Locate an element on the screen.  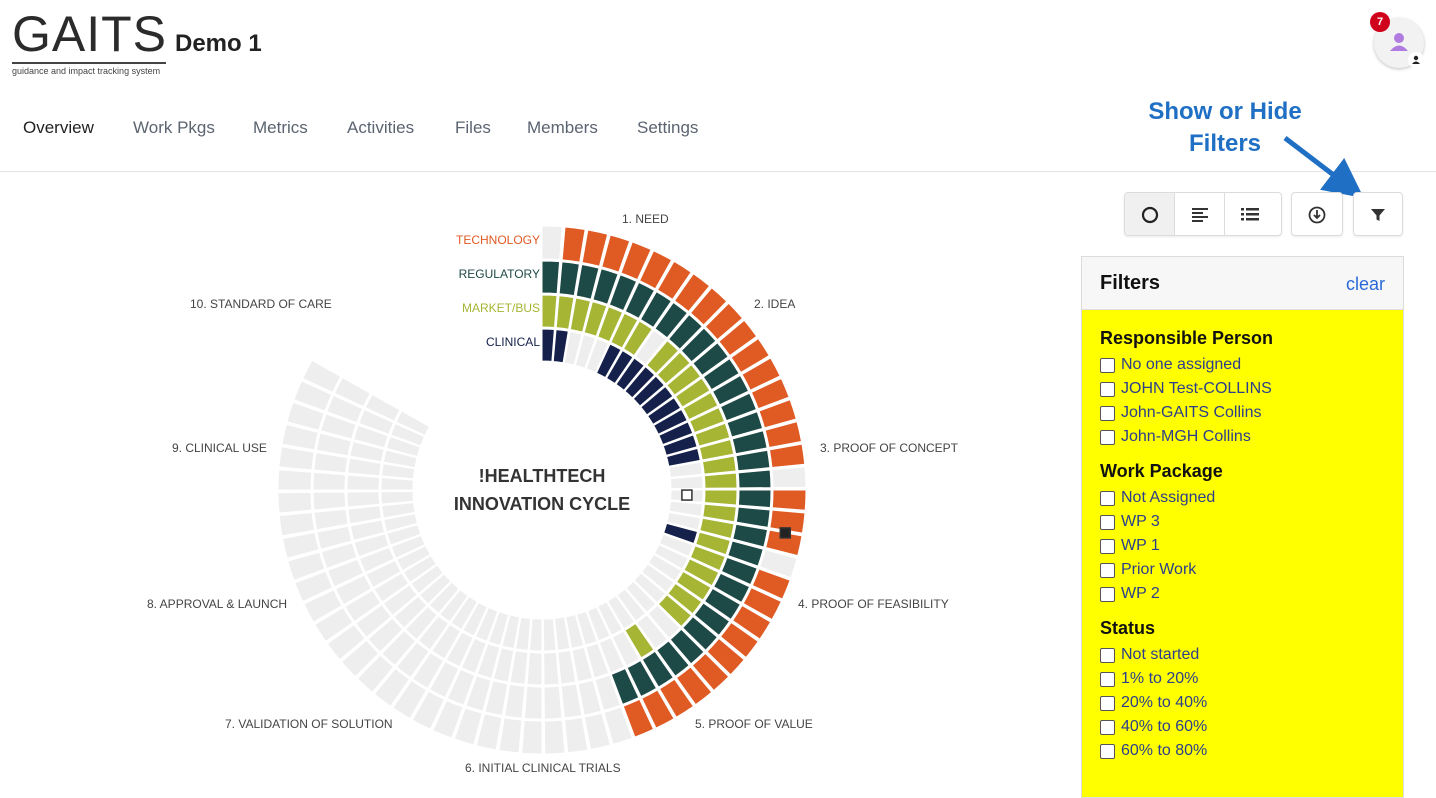
tab-settings: Settings is located at coordinates (668, 127).